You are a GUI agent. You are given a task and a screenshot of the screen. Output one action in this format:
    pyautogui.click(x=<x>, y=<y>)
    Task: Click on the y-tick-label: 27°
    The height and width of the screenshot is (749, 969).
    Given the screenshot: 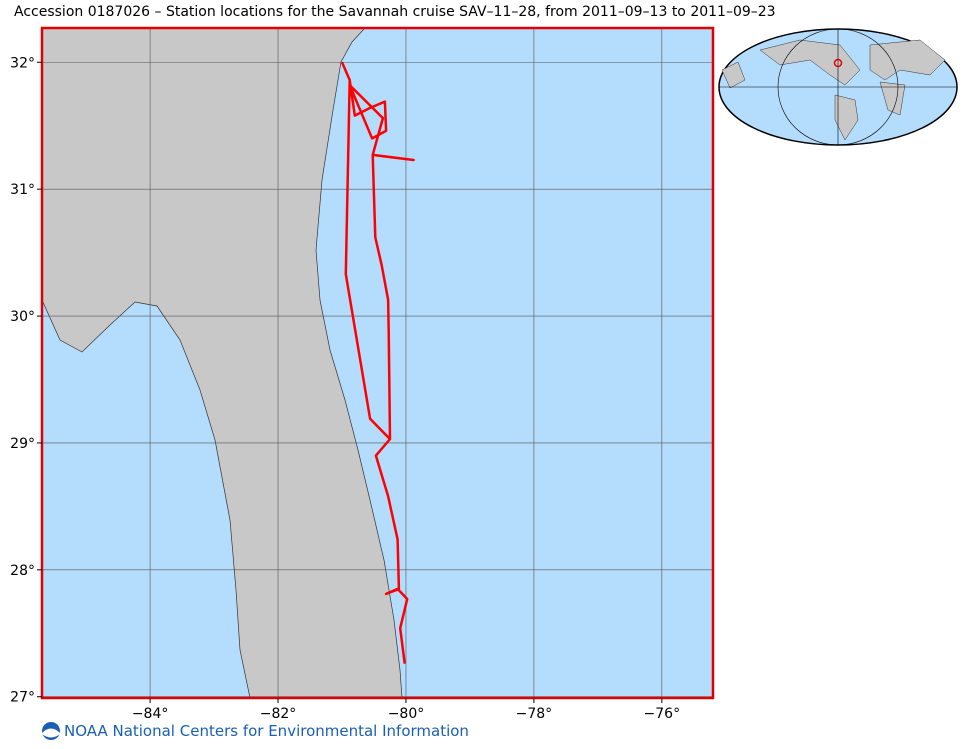 What is the action you would take?
    pyautogui.click(x=22, y=698)
    